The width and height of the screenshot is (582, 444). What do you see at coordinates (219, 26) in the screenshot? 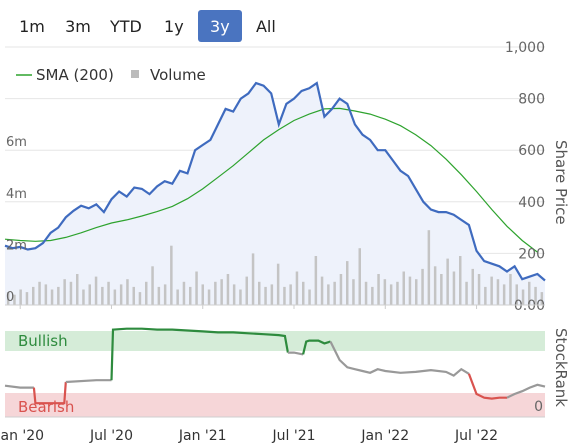
I see `range-button-3y: 3y` at bounding box center [219, 26].